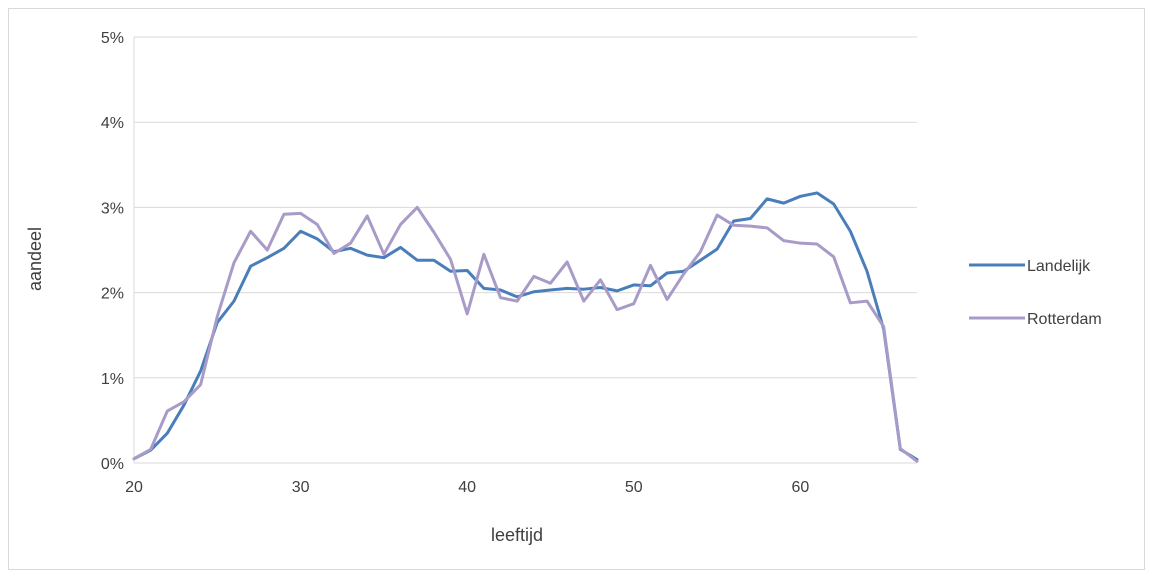  What do you see at coordinates (35, 259) in the screenshot?
I see `y-axis-title: aandeel` at bounding box center [35, 259].